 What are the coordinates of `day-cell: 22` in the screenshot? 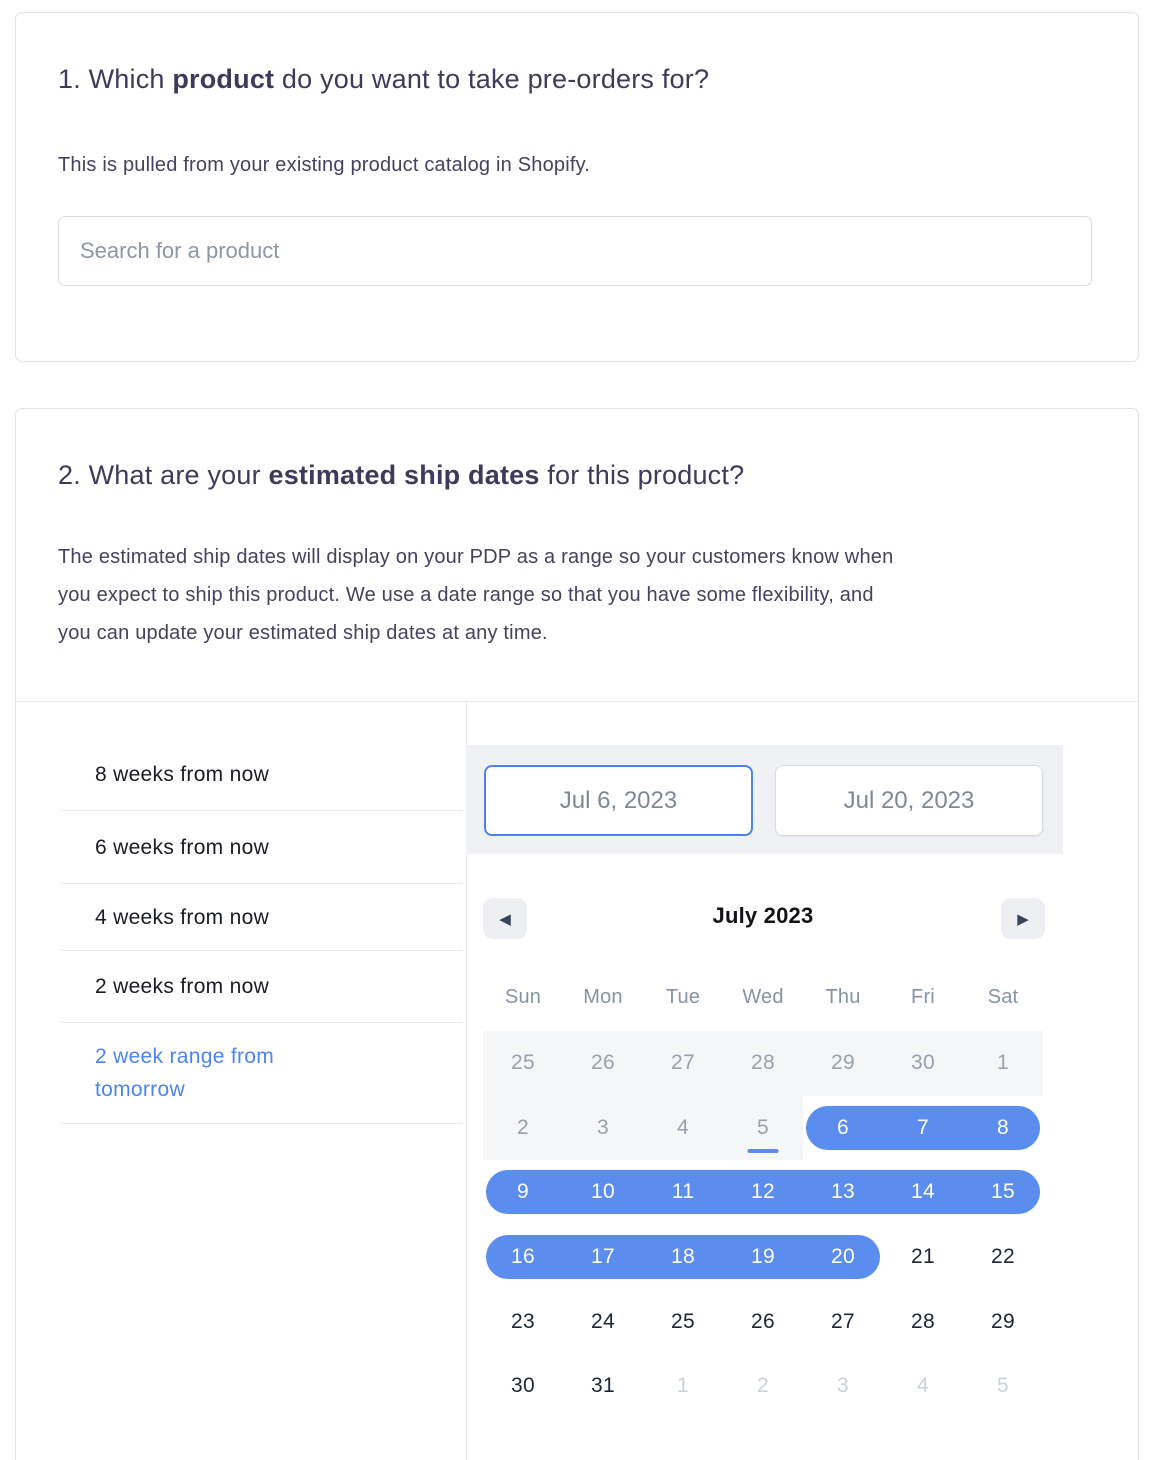 It's located at (1003, 1257).